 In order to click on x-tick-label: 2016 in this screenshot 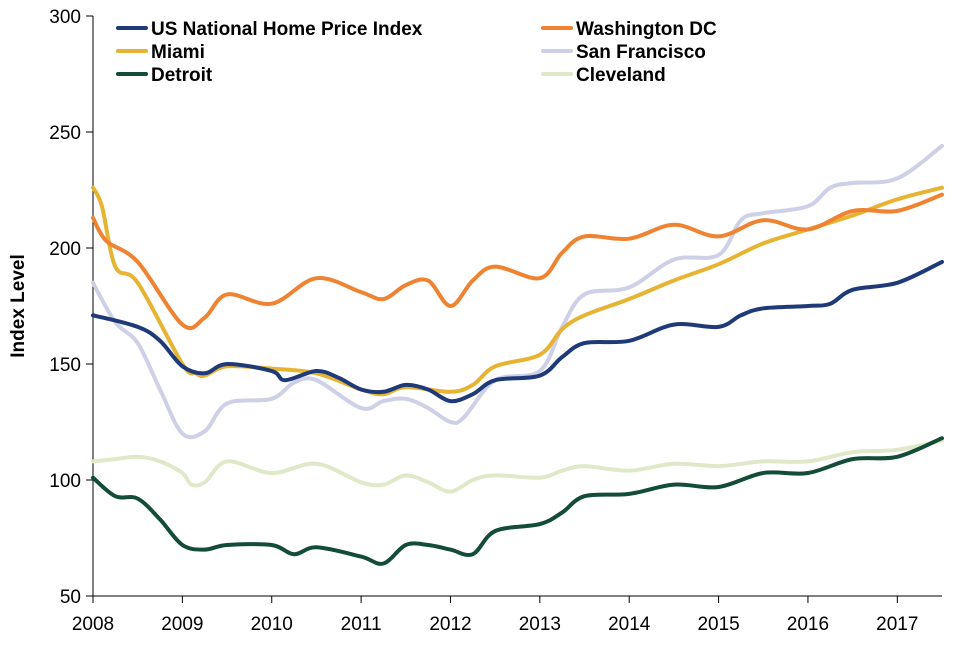, I will do `click(808, 624)`.